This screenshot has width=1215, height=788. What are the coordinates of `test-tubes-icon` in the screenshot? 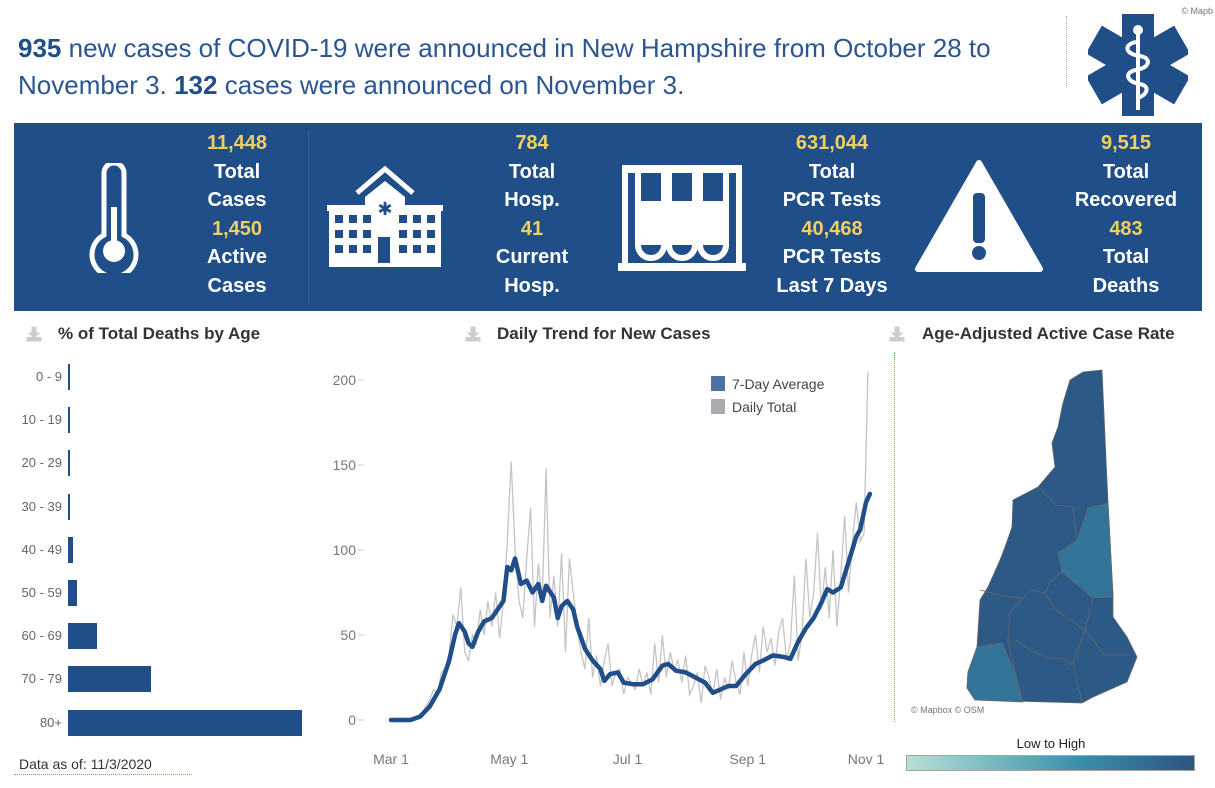 It's located at (682, 218).